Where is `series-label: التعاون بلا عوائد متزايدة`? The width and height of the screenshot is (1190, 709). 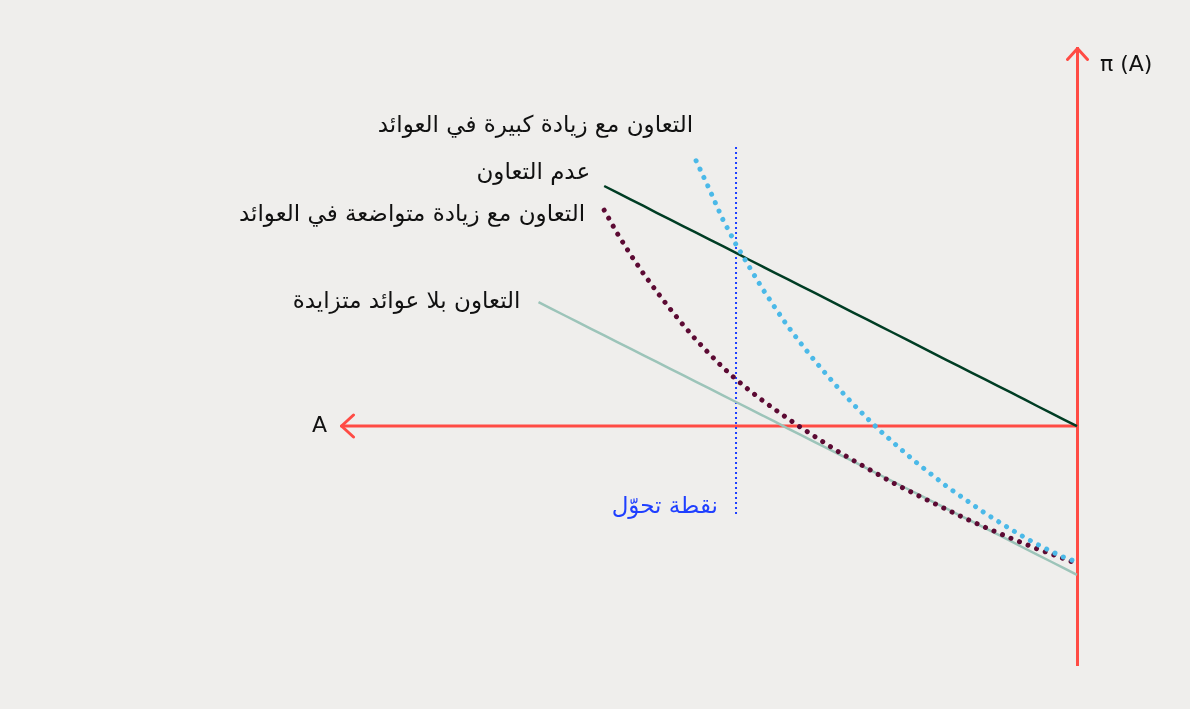
series-label: التعاون بلا عوائد متزايدة is located at coordinates (406, 301).